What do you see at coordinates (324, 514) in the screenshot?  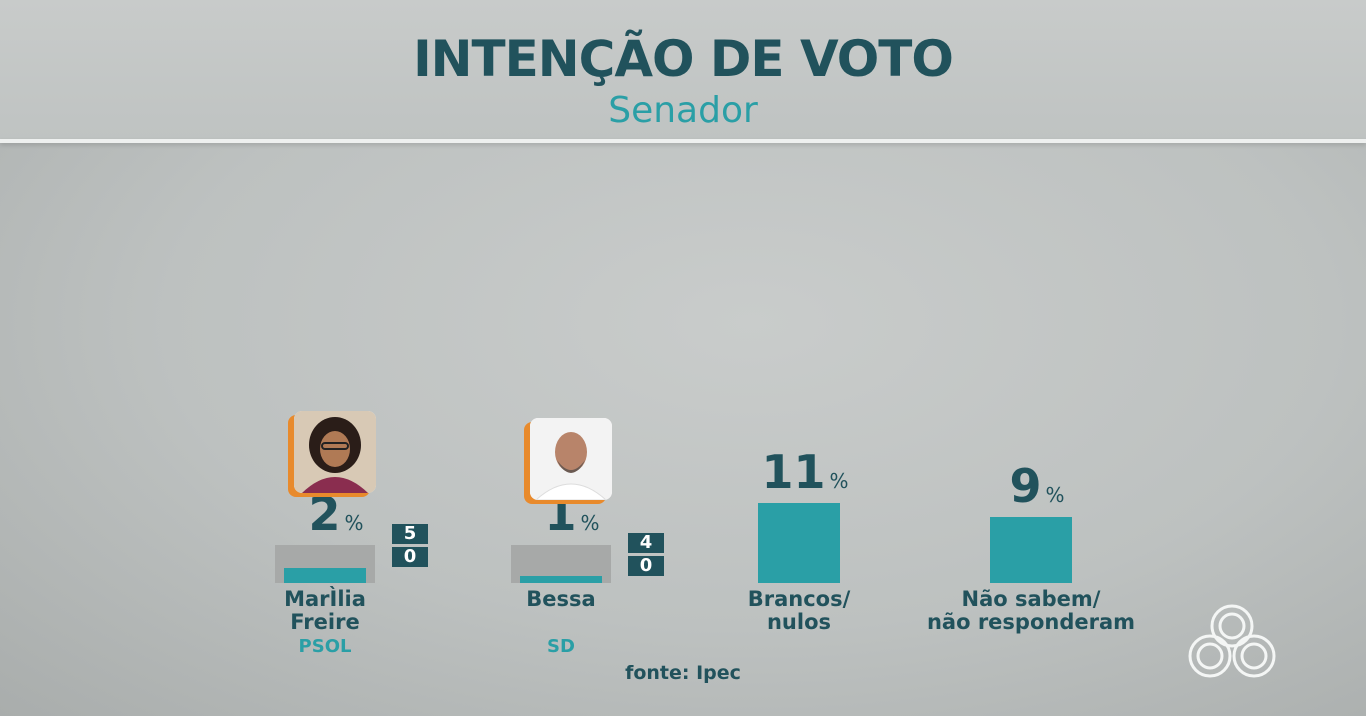 I see `data-label-value: 2` at bounding box center [324, 514].